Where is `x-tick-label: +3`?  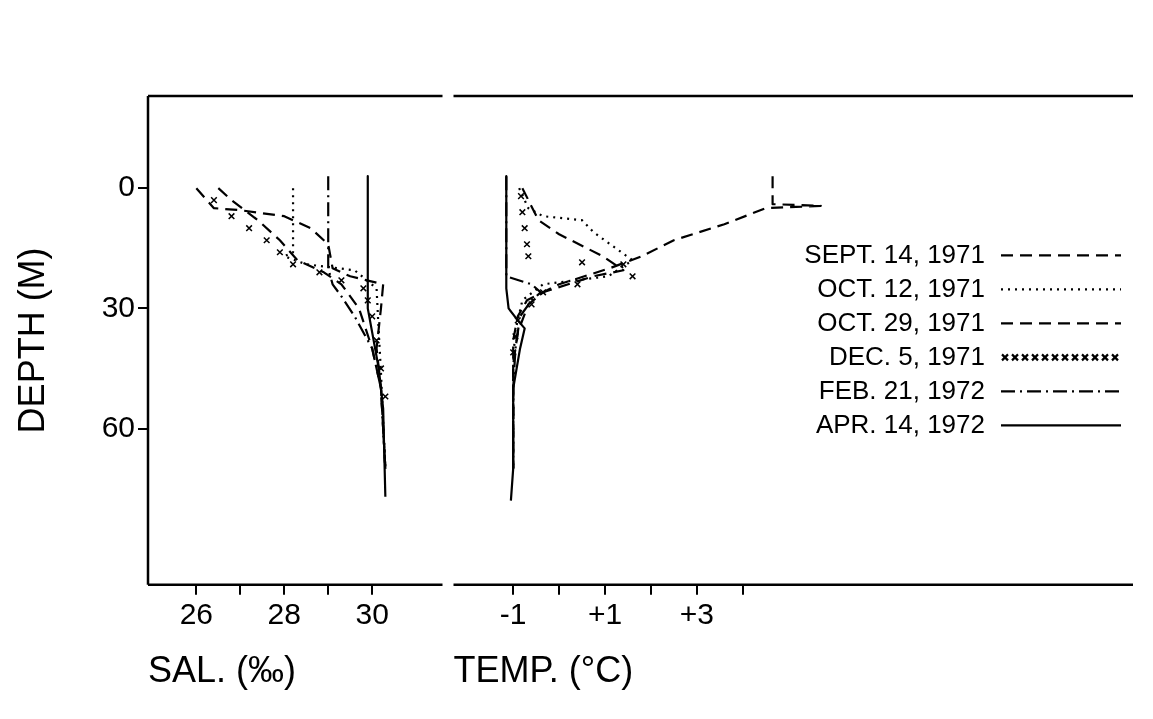 x-tick-label: +3 is located at coordinates (696, 614).